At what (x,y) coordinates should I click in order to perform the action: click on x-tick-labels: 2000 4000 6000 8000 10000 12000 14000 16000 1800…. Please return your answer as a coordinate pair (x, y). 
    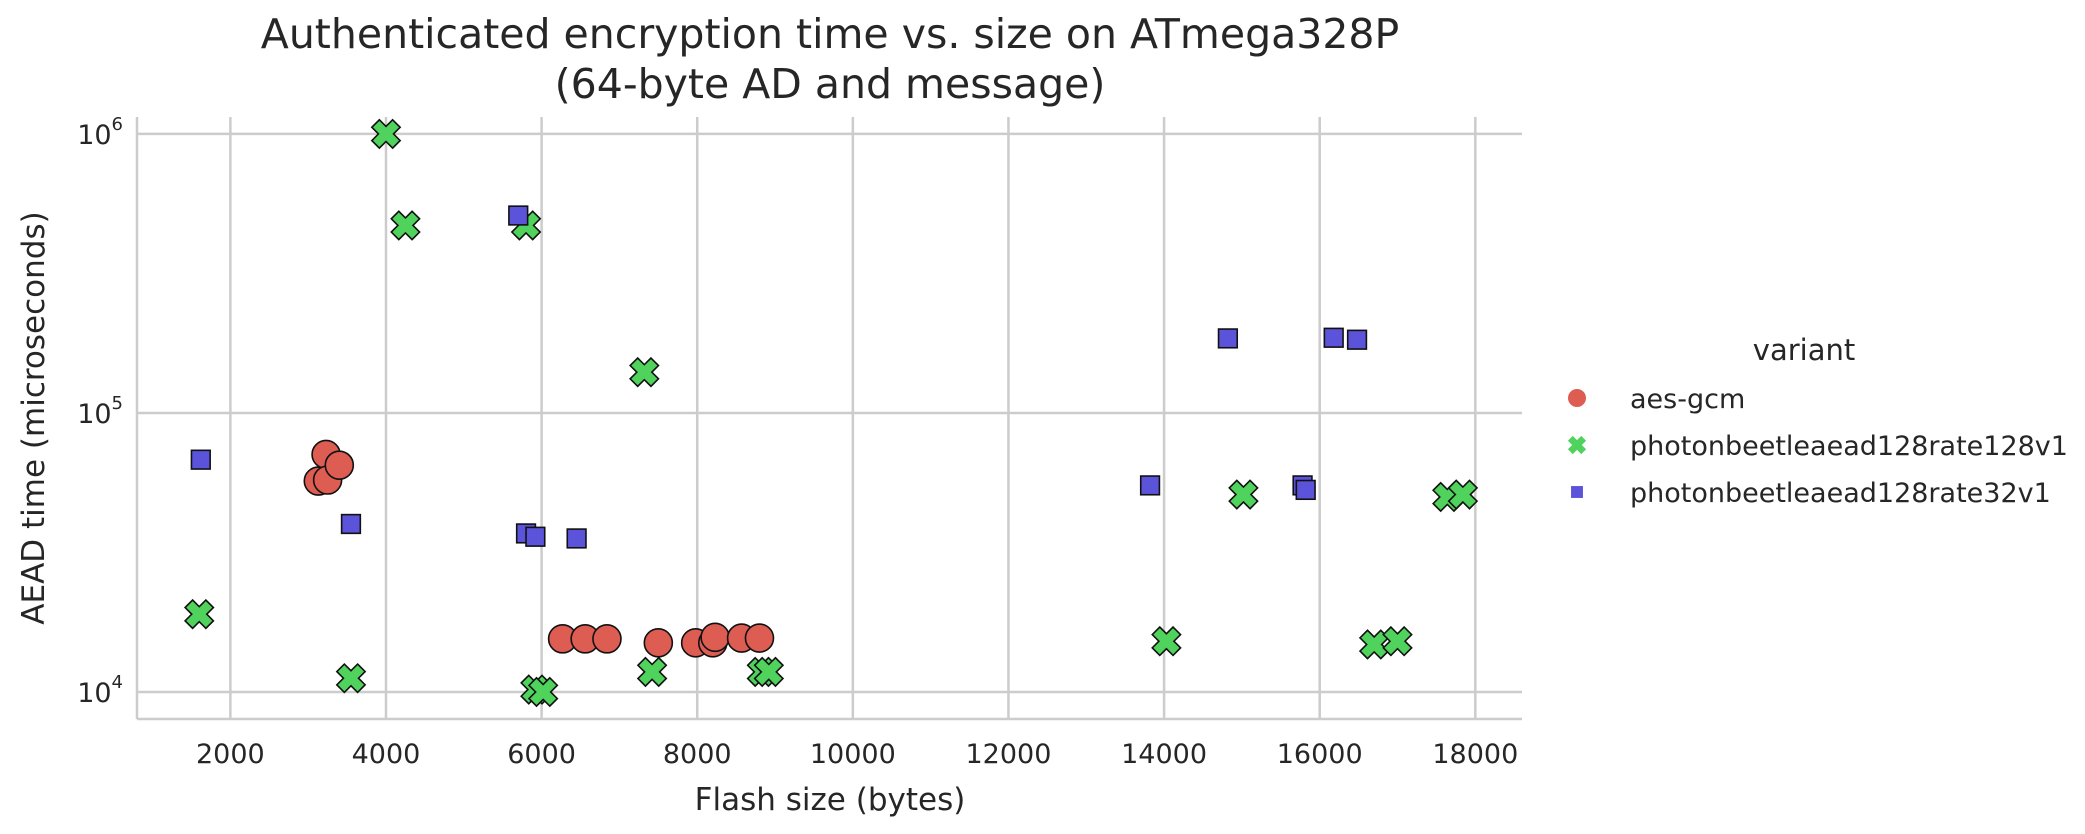
    Looking at the image, I should click on (857, 754).